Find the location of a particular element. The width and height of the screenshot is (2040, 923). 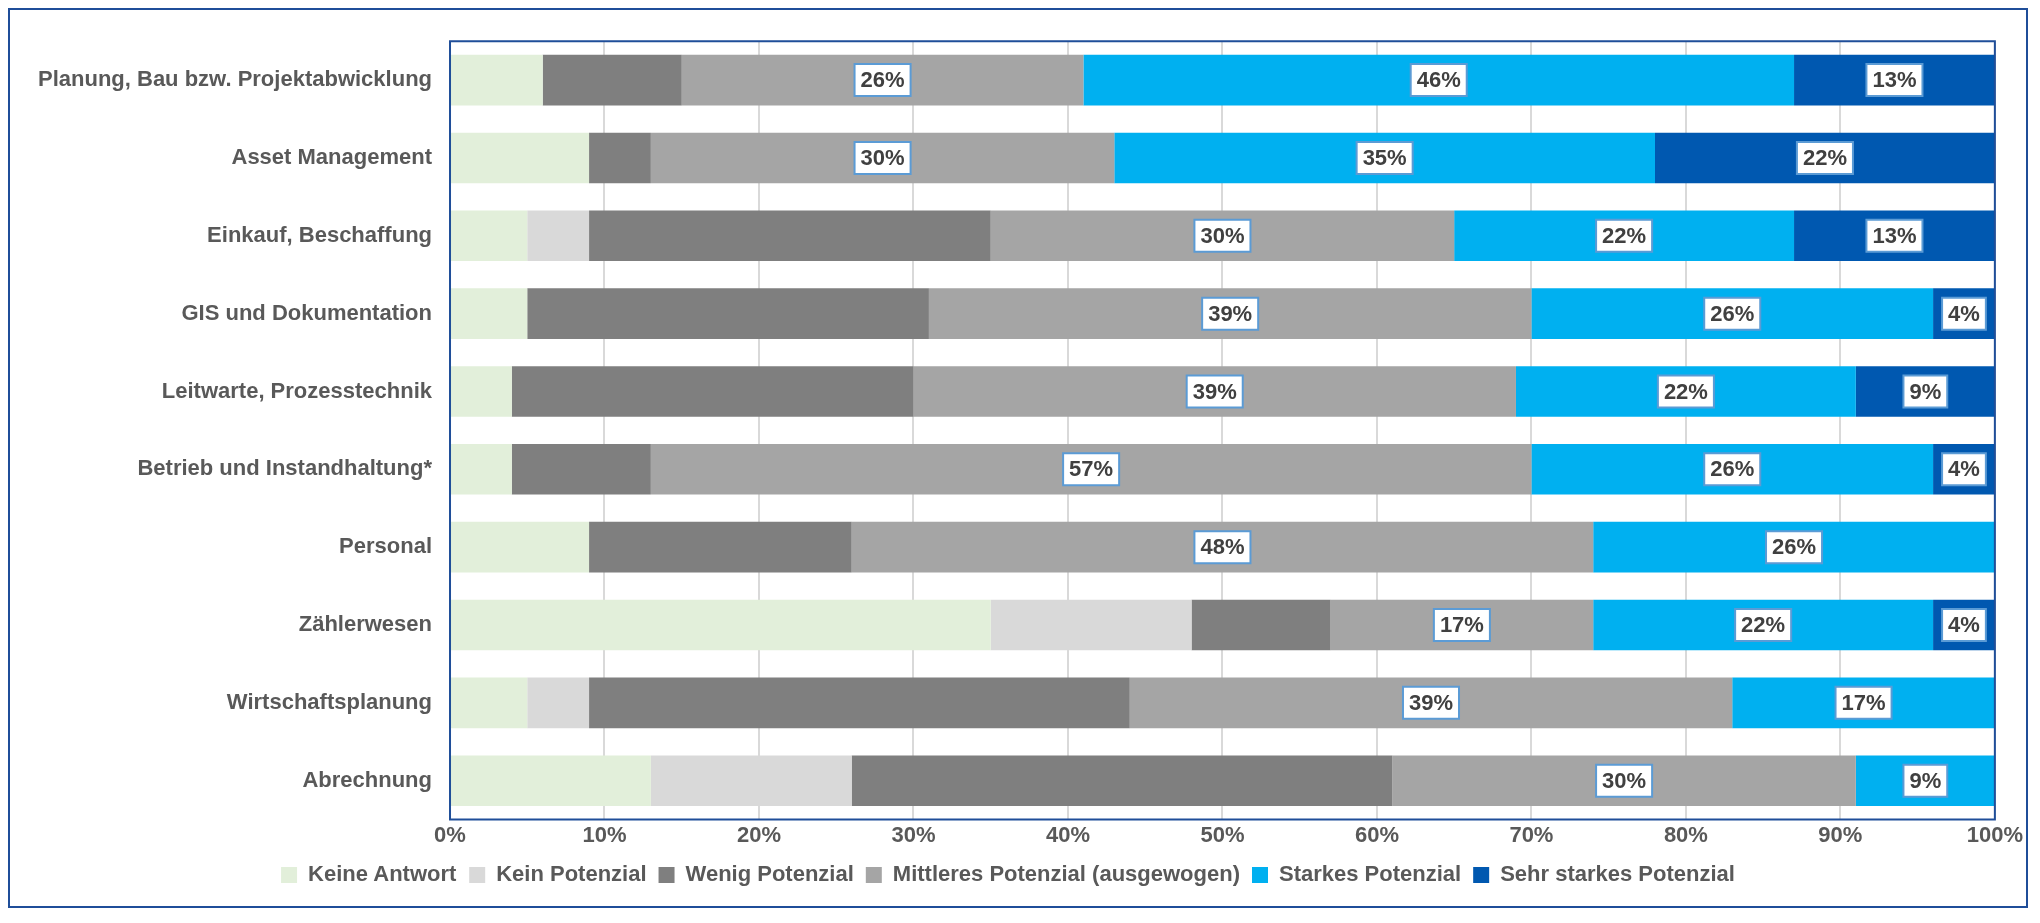

x-tick-label: 20% is located at coordinates (759, 834).